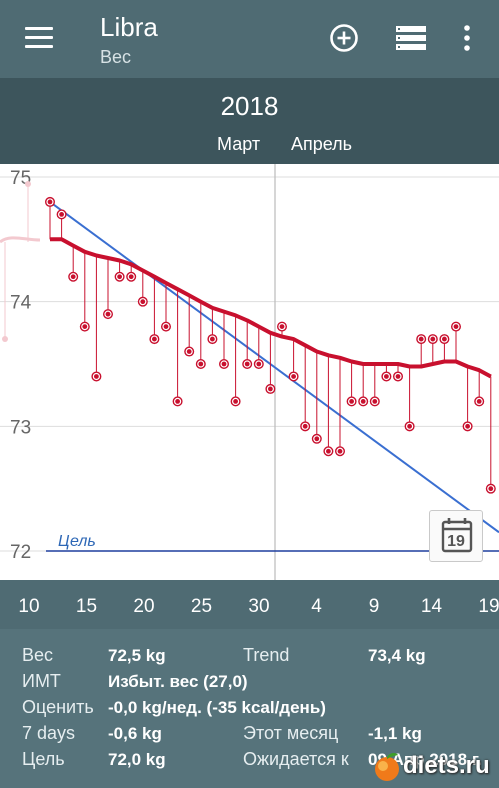 The height and width of the screenshot is (788, 499). What do you see at coordinates (20, 552) in the screenshot?
I see `y-tick-label: 72` at bounding box center [20, 552].